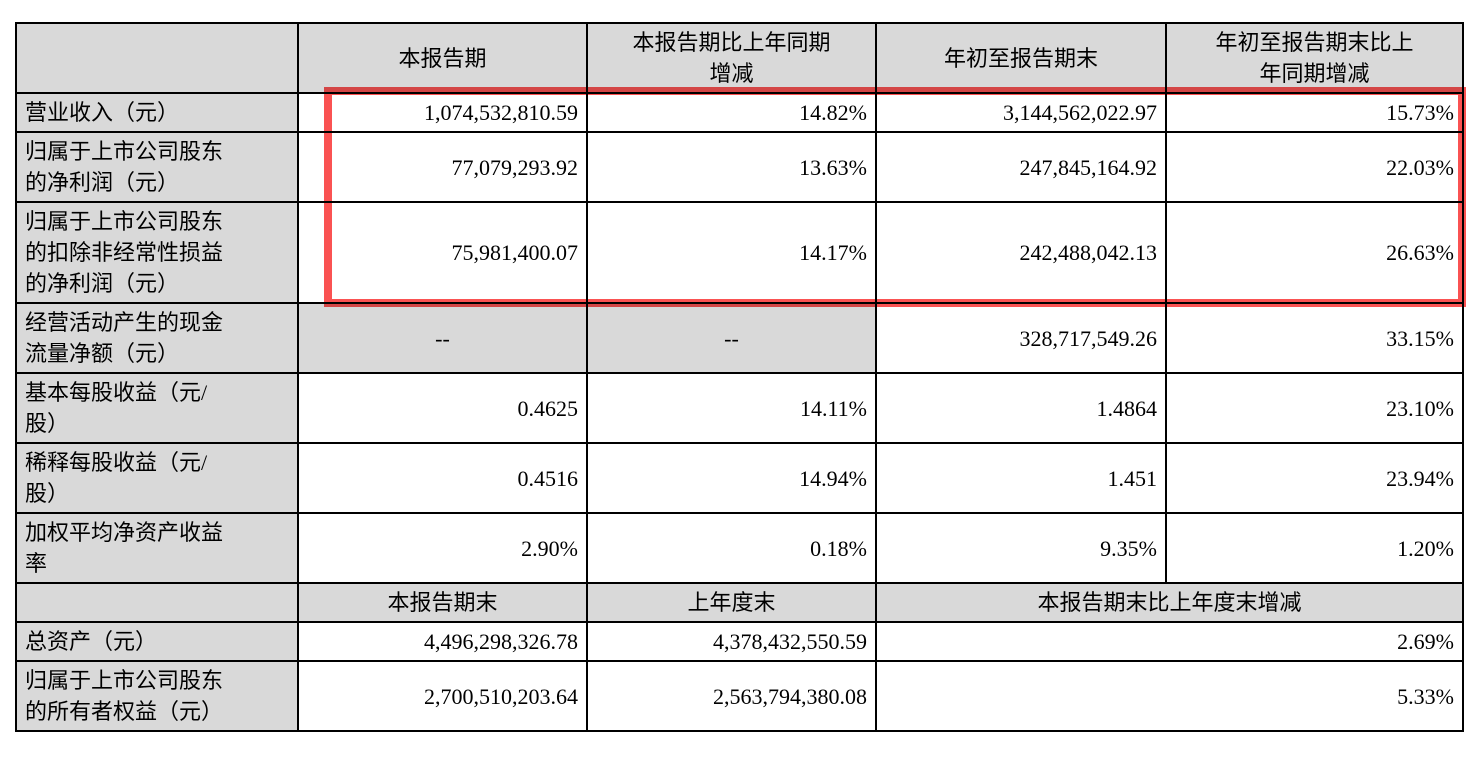 This screenshot has width=1476, height=766. Describe the element at coordinates (1314, 548) in the screenshot. I see `value-cell: 1.20%` at that location.